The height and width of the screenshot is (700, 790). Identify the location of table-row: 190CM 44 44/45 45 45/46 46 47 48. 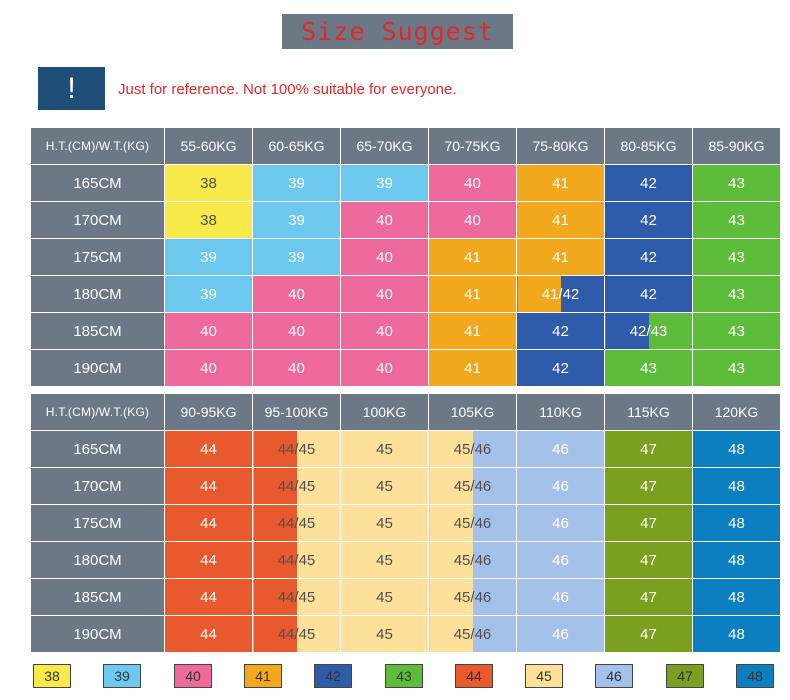
(405, 634).